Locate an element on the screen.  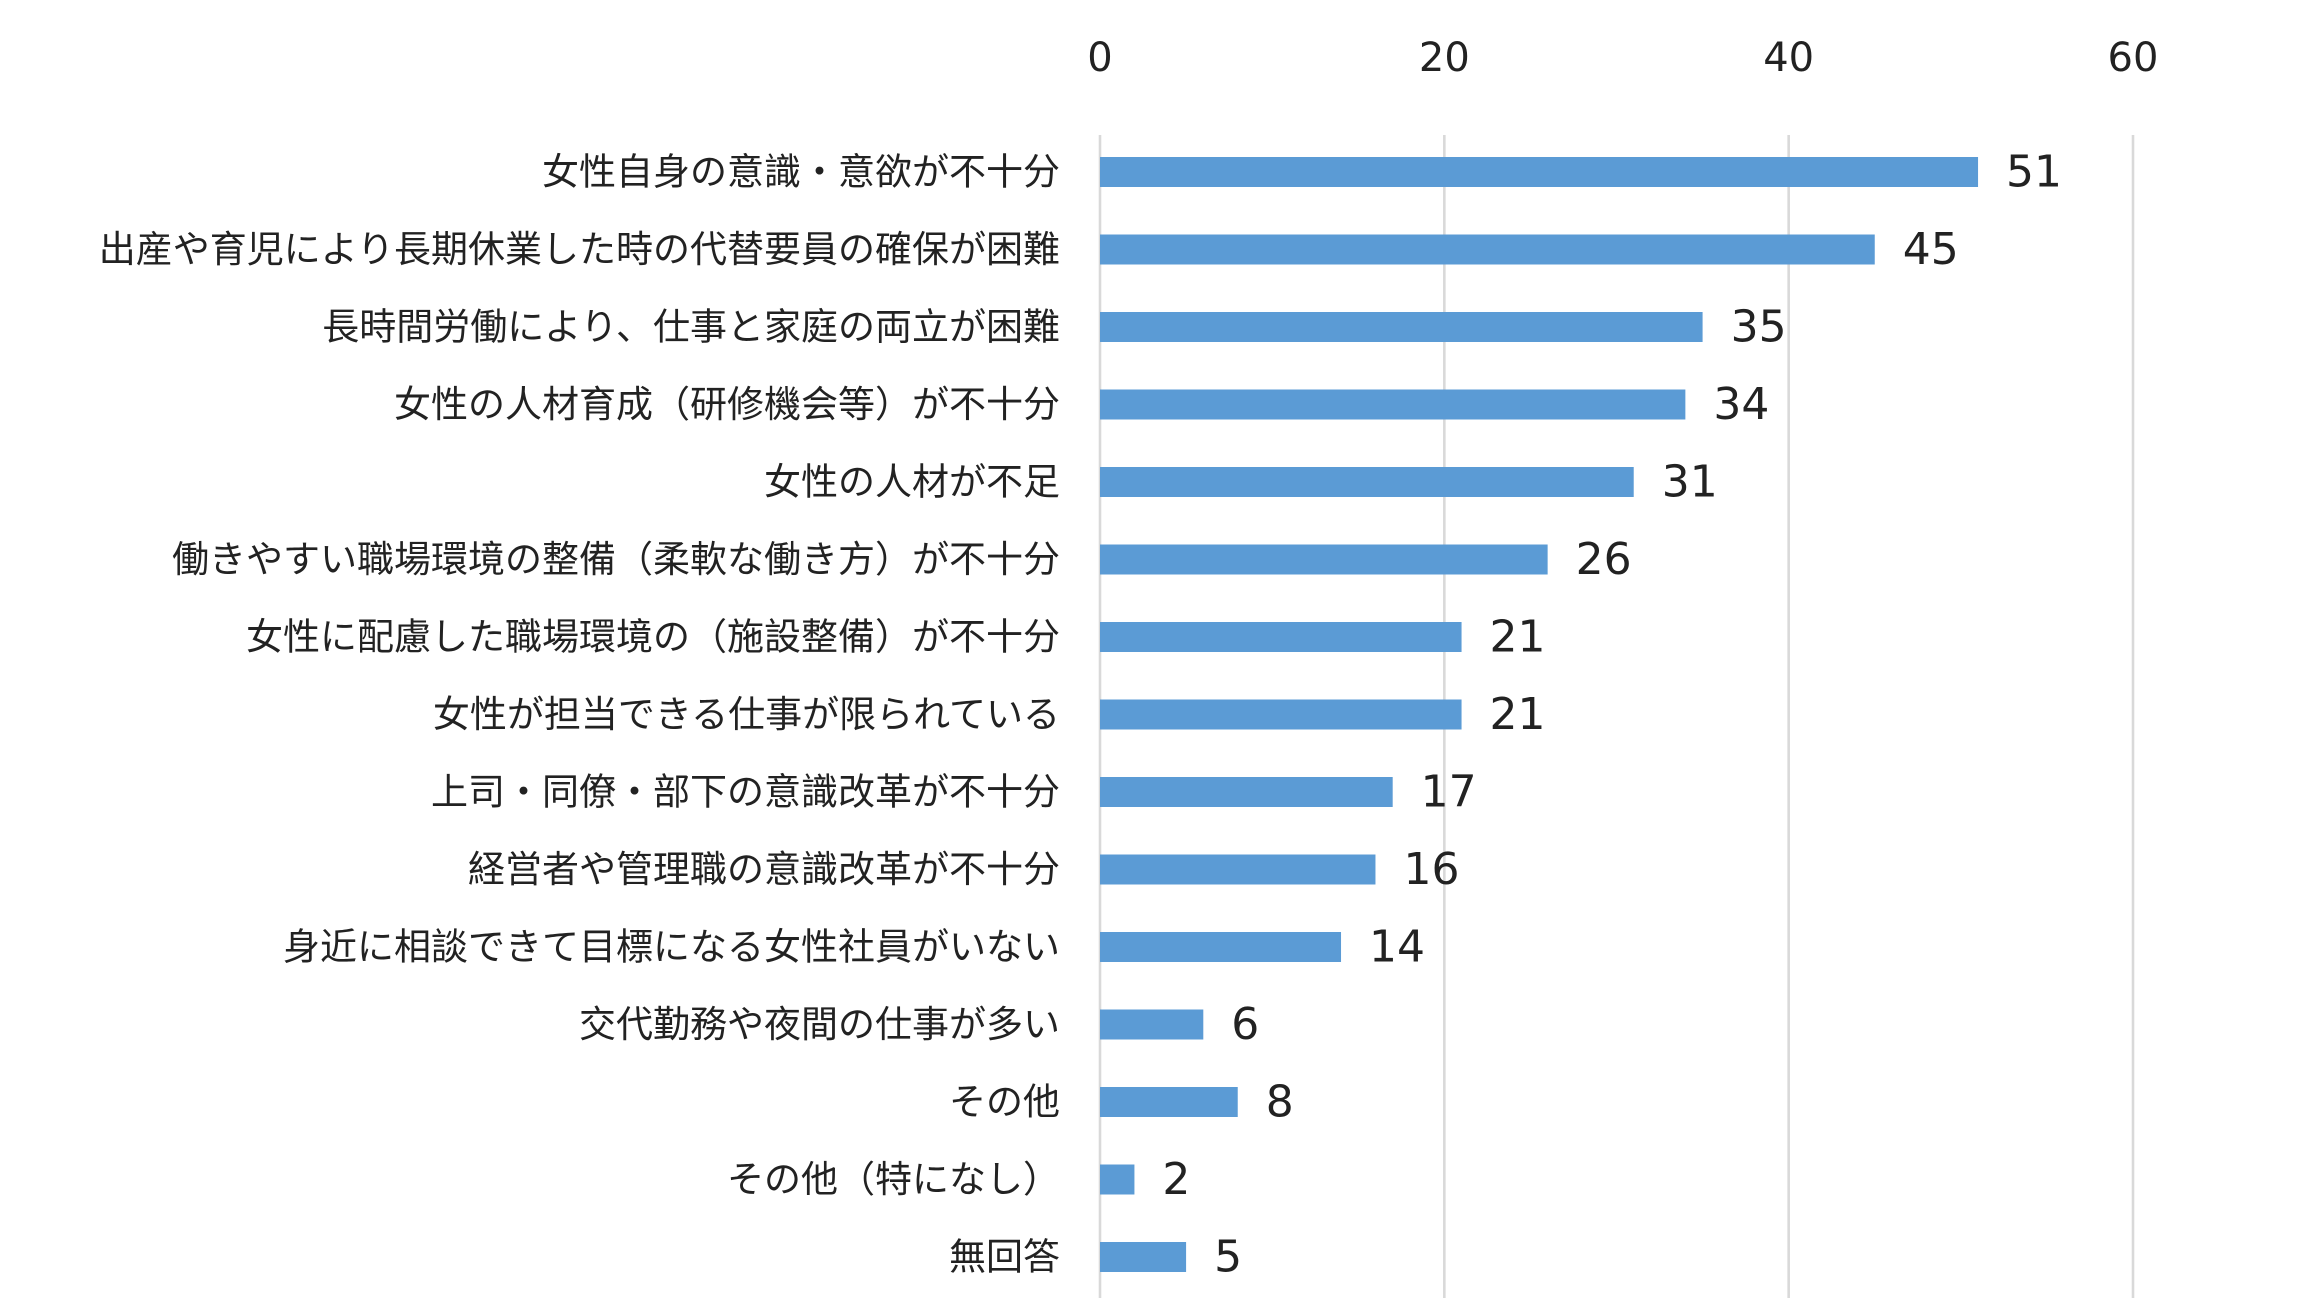
category-label: 女性の人材が不足 is located at coordinates (912, 482).